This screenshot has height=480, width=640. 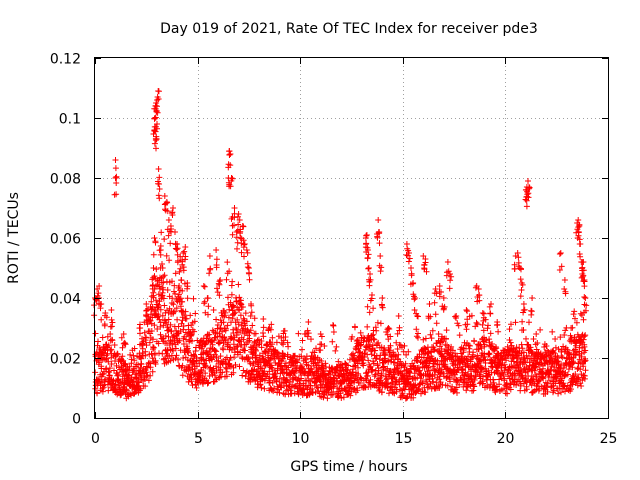 I want to click on y-tick-label: 0.1, so click(x=70, y=120).